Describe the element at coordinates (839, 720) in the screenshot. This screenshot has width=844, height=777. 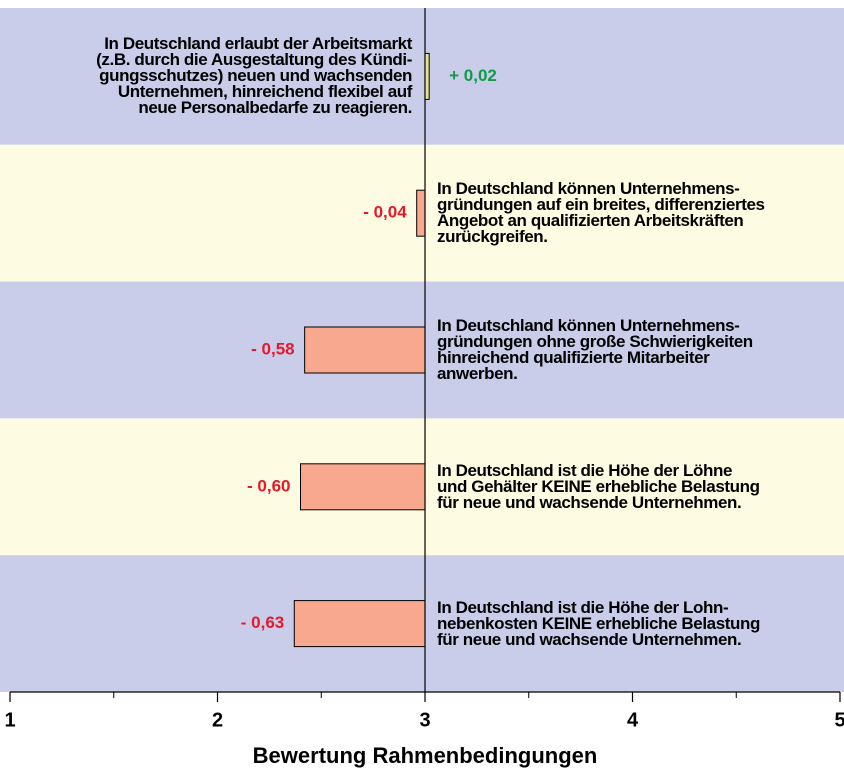
I see `x-tick-label: 5` at that location.